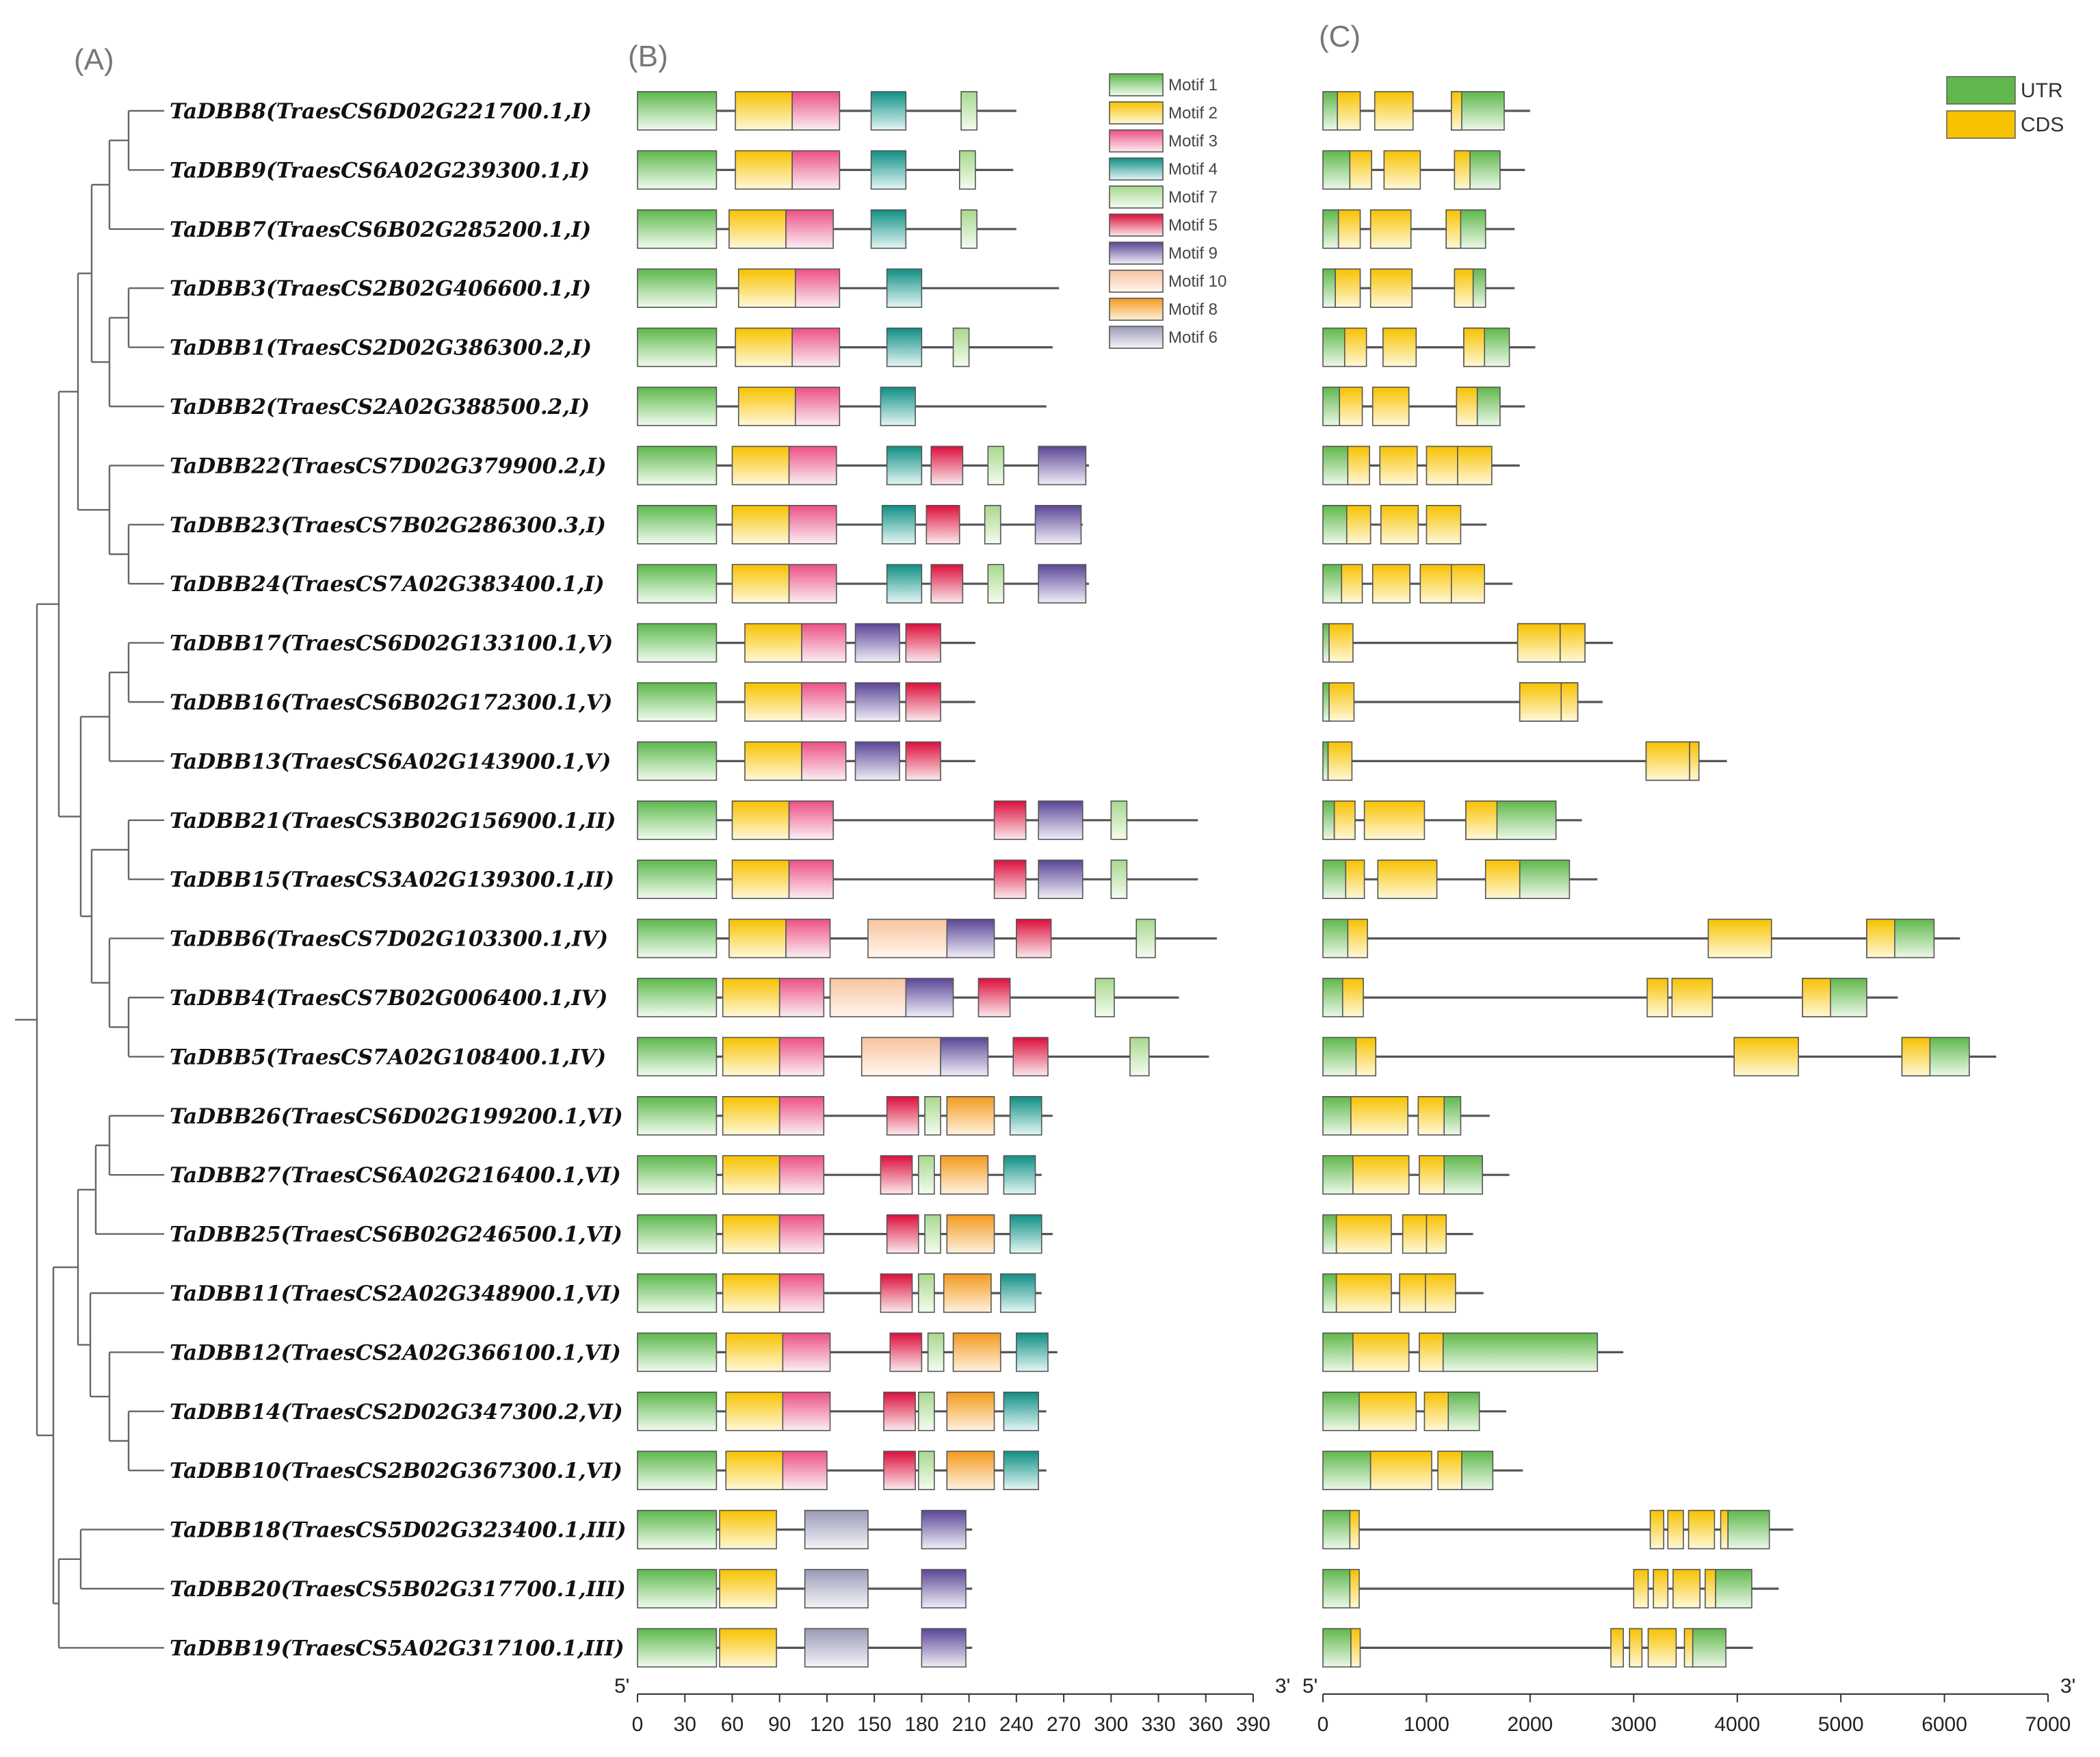 Image resolution: width=2100 pixels, height=1757 pixels. What do you see at coordinates (393, 821) in the screenshot?
I see `gene-label: TaDBB21(TraesCS3B02G156900.1,II)` at bounding box center [393, 821].